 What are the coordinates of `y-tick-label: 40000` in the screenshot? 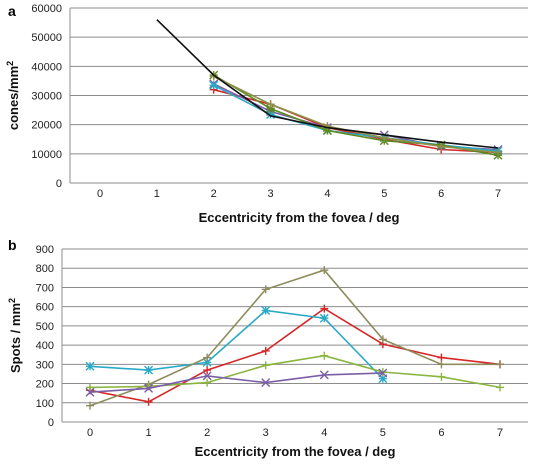 It's located at (46, 67).